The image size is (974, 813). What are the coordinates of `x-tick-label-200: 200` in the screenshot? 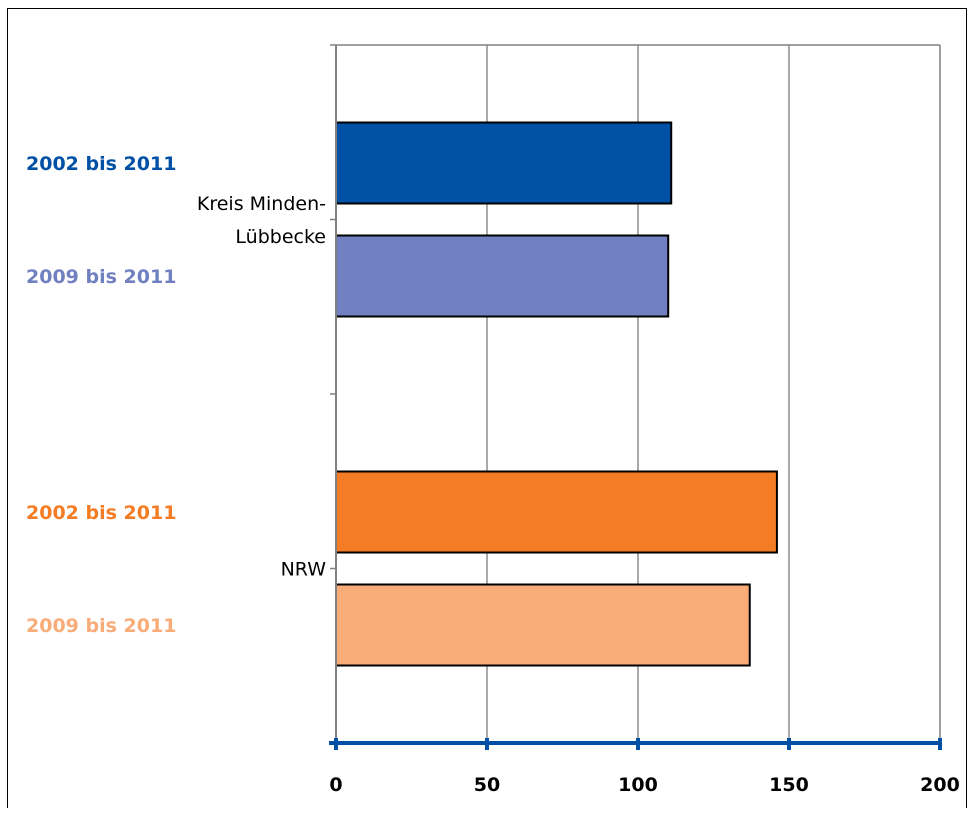 It's located at (940, 785).